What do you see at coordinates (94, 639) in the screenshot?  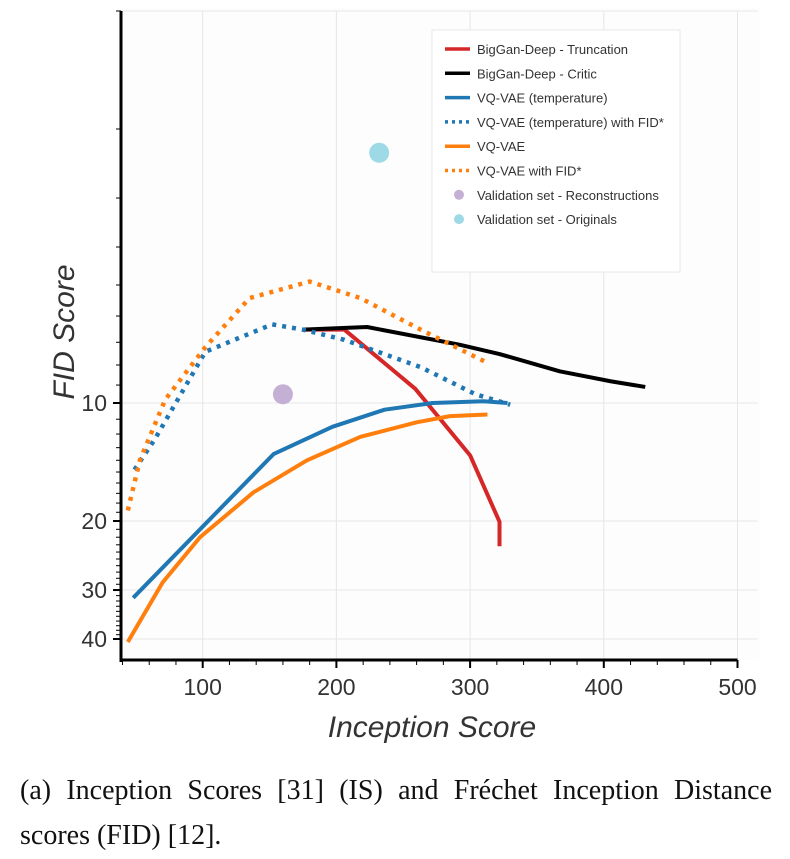 I see `y-tick-label: 40` at bounding box center [94, 639].